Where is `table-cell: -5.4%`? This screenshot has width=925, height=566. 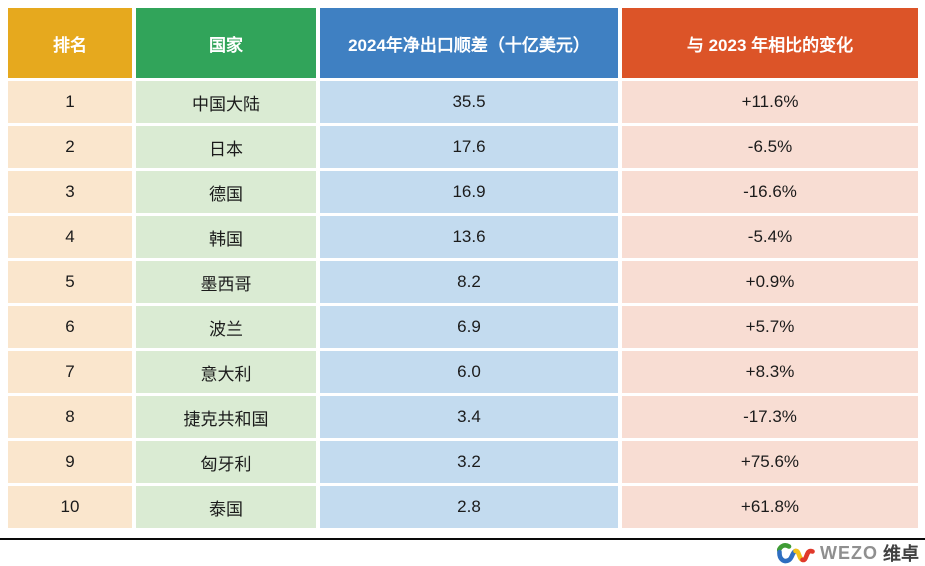
table-cell: -5.4% is located at coordinates (770, 237).